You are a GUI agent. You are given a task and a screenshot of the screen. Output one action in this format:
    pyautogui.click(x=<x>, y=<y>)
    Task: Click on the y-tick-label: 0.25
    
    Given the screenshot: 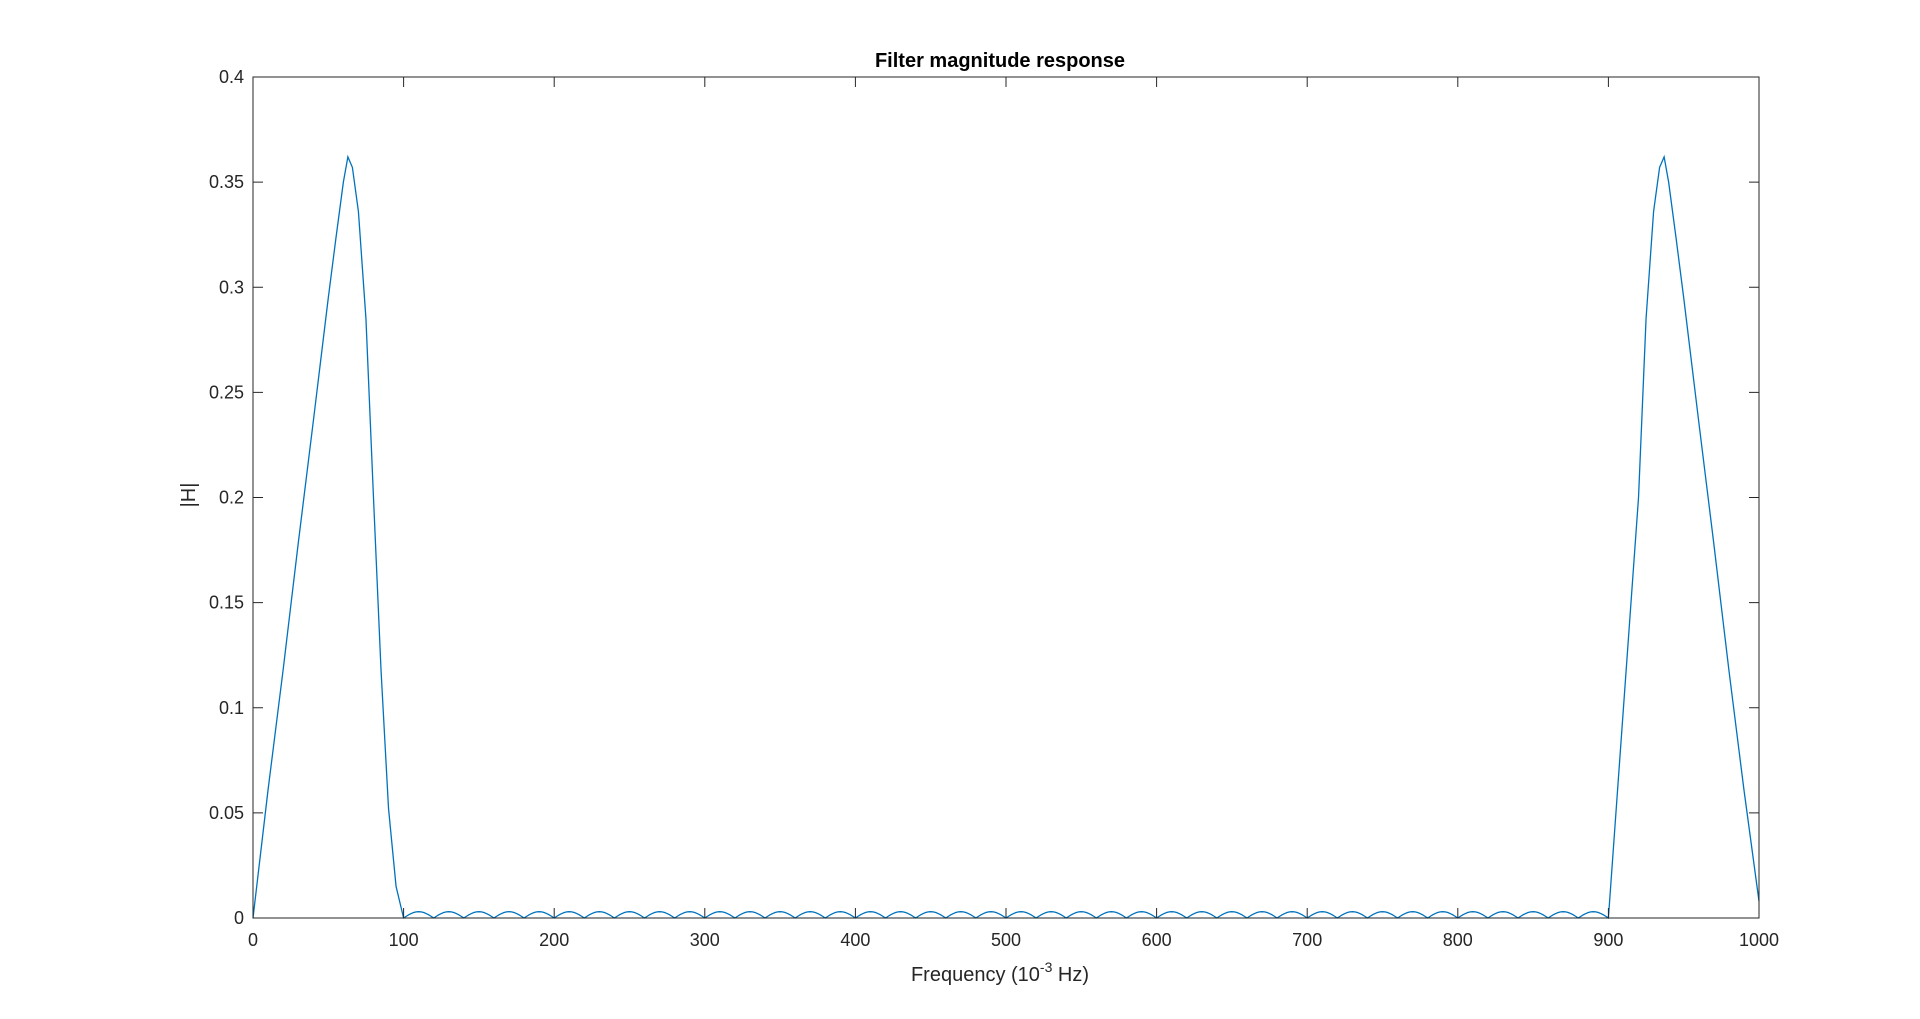 What is the action you would take?
    pyautogui.click(x=226, y=392)
    